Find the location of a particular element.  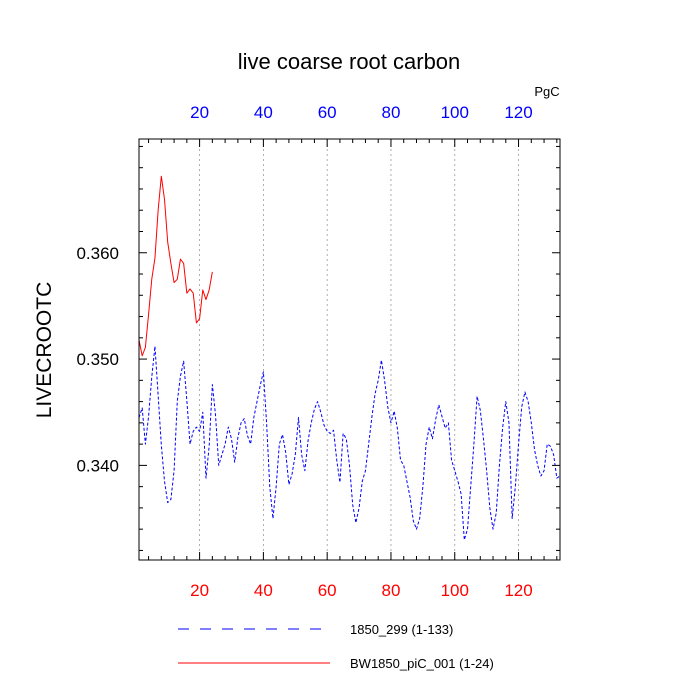

x-tick-label-top: 20 is located at coordinates (199, 112).